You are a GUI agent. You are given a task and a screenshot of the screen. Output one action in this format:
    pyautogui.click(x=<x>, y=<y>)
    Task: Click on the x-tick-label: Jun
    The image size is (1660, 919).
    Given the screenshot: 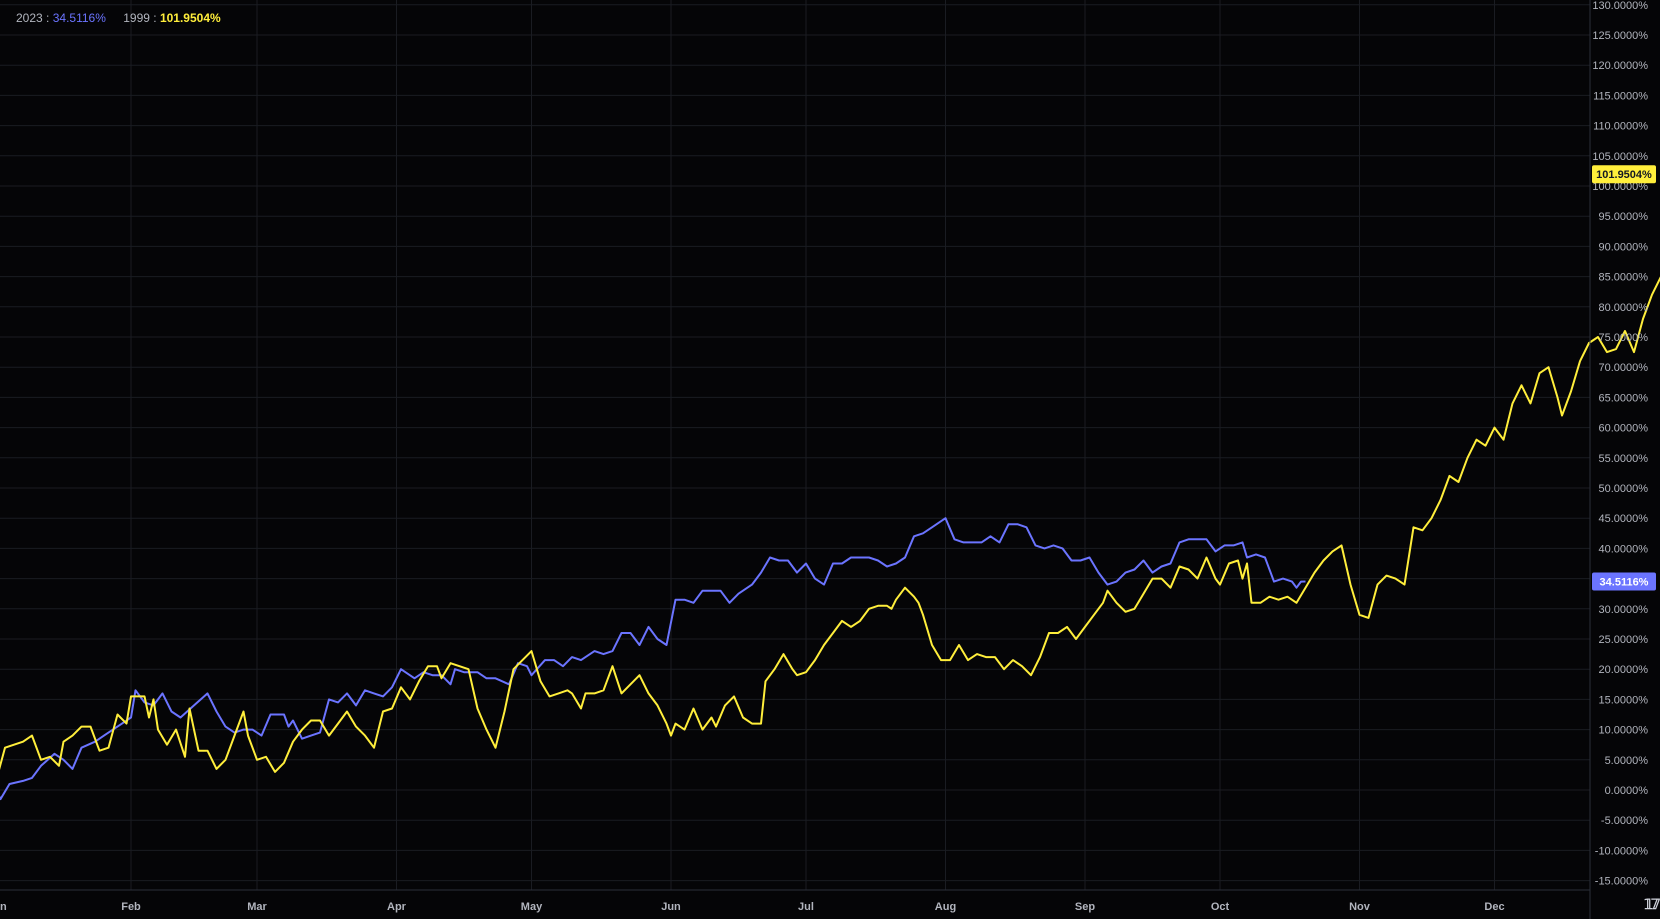 What is the action you would take?
    pyautogui.click(x=671, y=907)
    